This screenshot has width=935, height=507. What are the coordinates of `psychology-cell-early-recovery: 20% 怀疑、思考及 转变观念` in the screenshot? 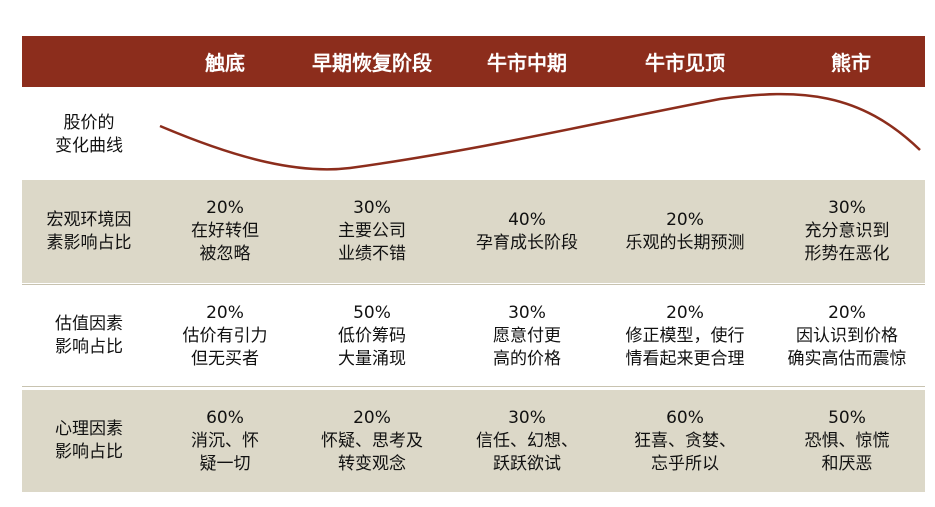 It's located at (372, 441).